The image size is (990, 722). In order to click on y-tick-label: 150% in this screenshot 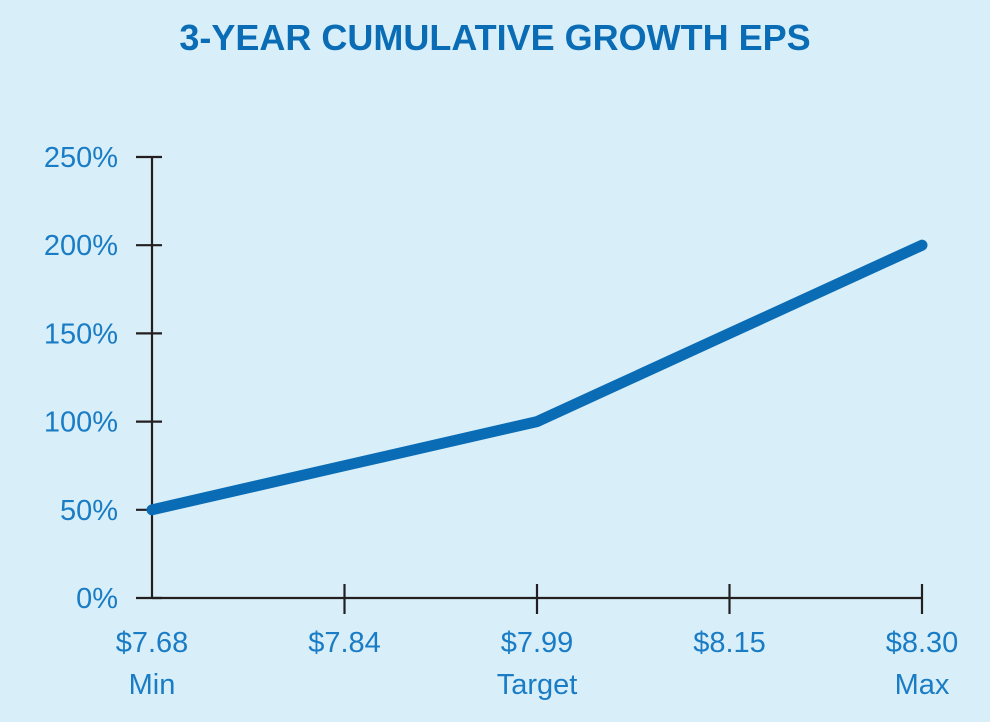, I will do `click(81, 334)`.